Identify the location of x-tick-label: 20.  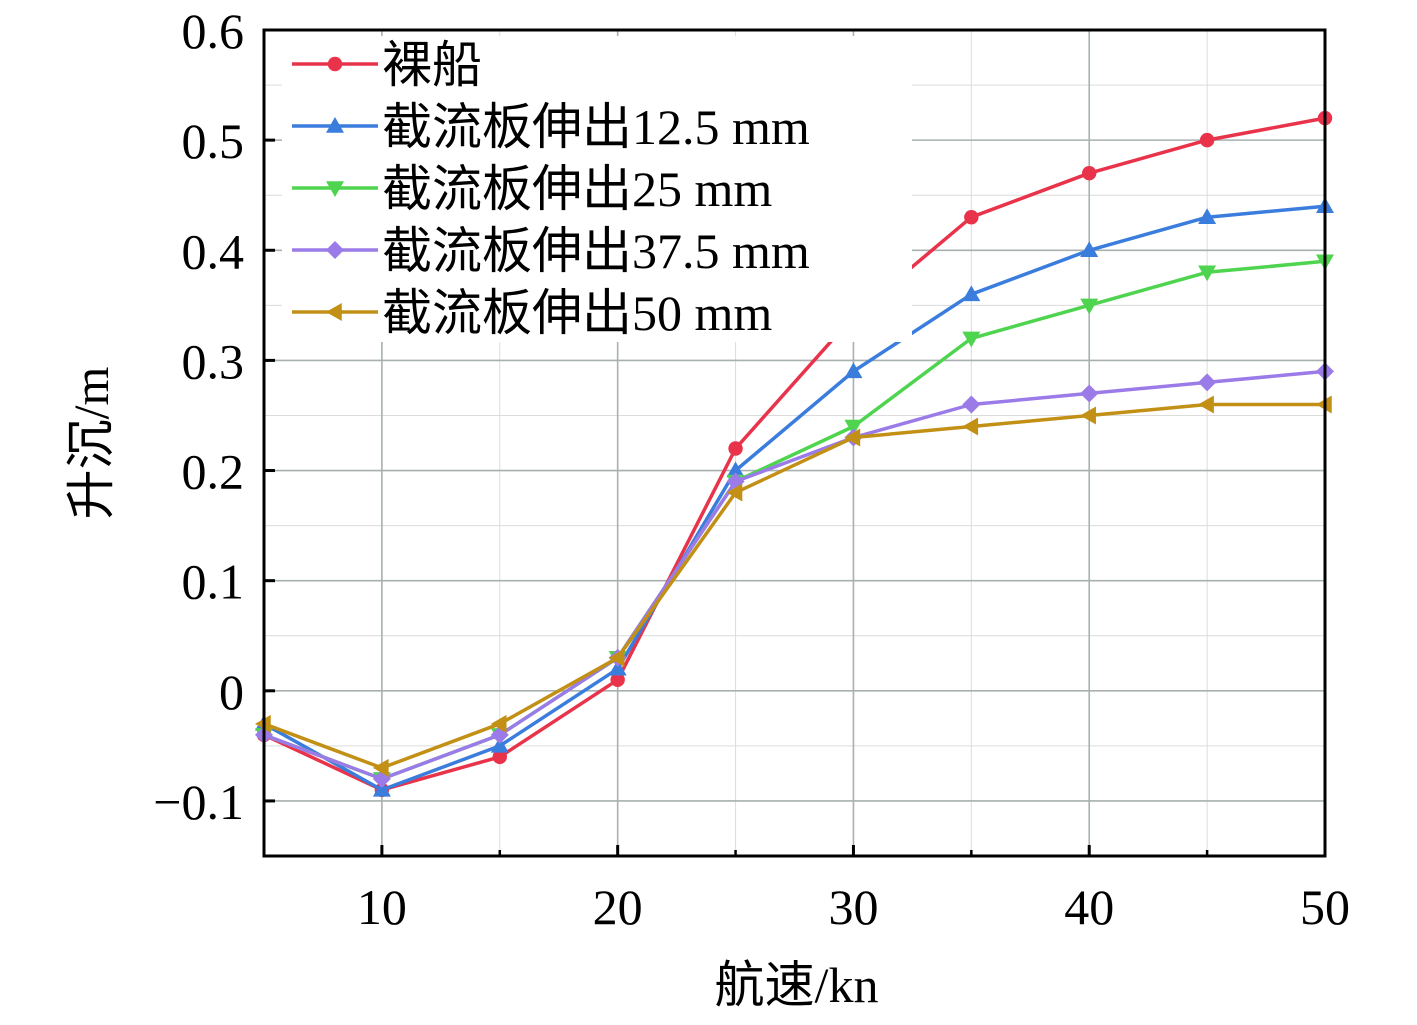
(618, 907).